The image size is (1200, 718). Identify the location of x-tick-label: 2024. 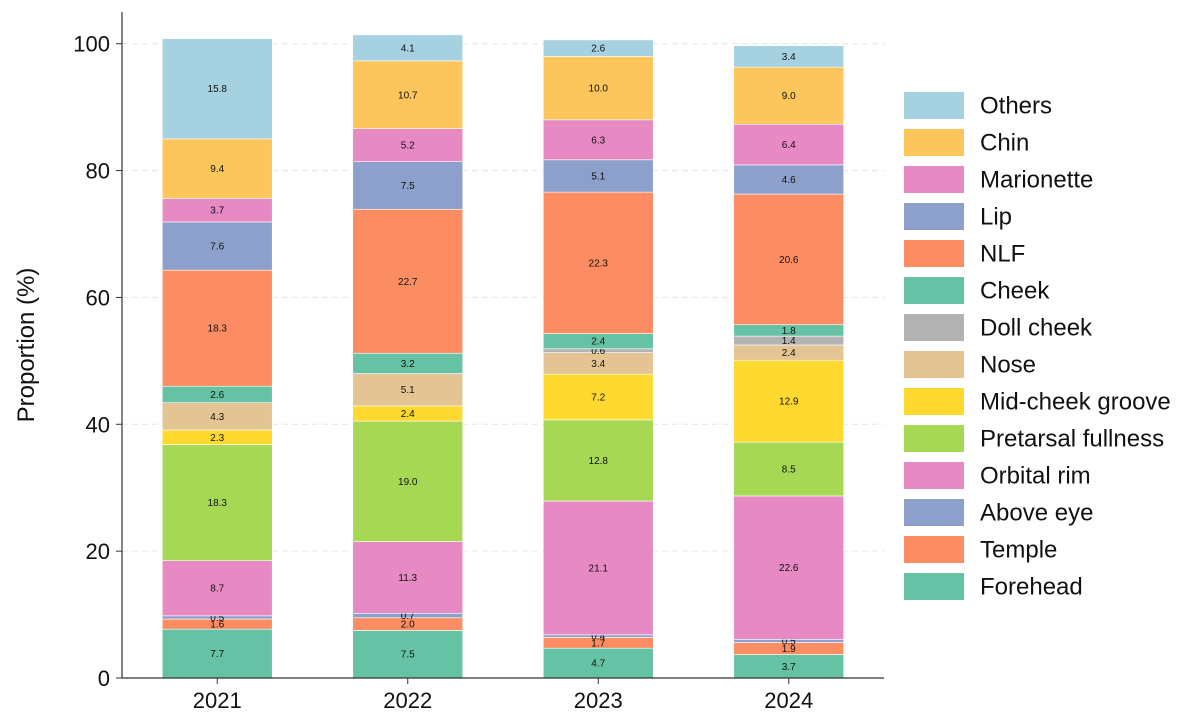
(788, 700).